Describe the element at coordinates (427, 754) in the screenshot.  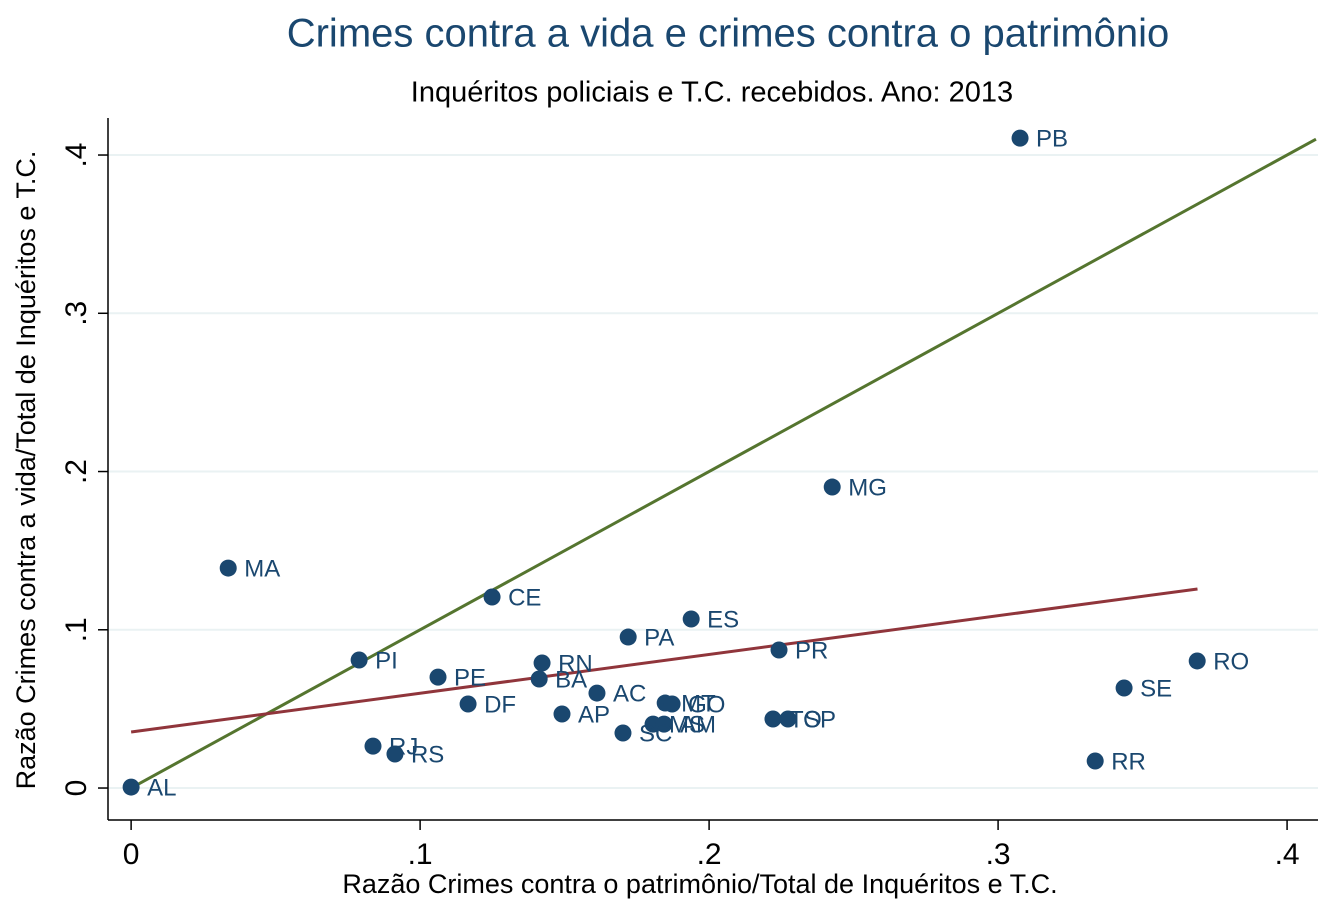
I see `point-label: RS` at that location.